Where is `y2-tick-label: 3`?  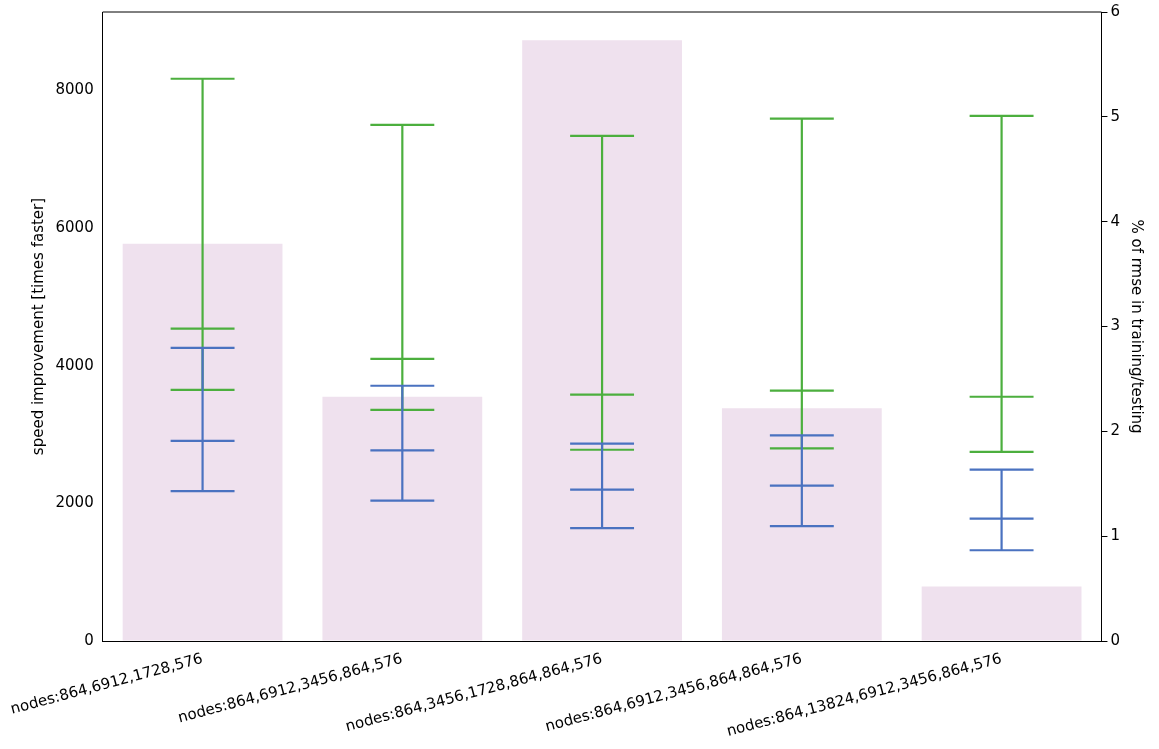 y2-tick-label: 3 is located at coordinates (1115, 325).